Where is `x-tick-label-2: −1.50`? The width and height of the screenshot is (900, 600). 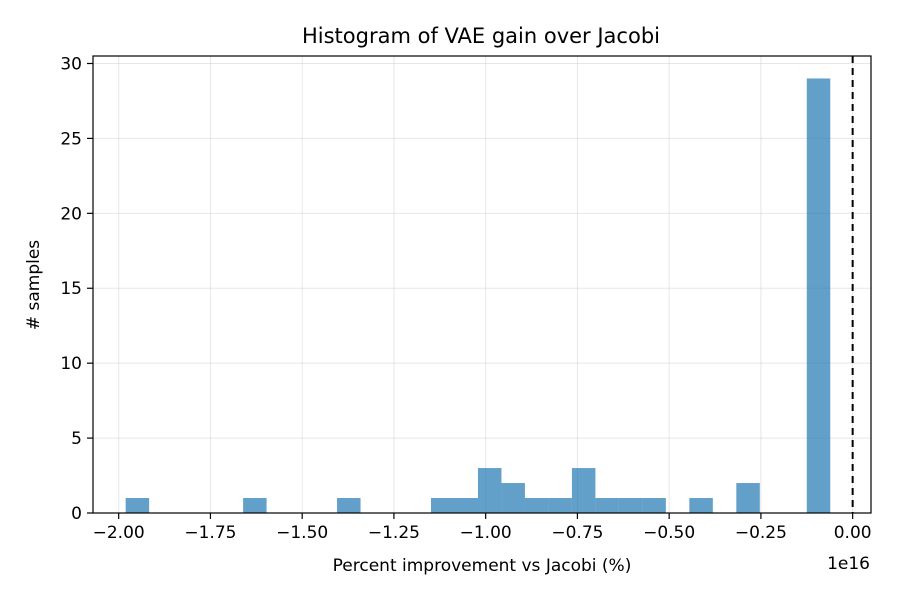
x-tick-label-2: −1.50 is located at coordinates (302, 533).